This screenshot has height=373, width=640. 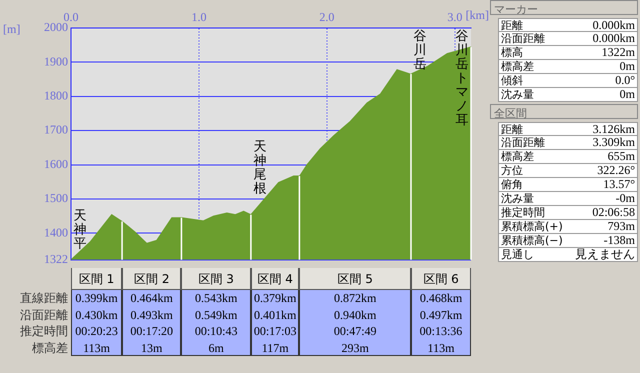 What do you see at coordinates (355, 348) in the screenshot?
I see `text: 293m` at bounding box center [355, 348].